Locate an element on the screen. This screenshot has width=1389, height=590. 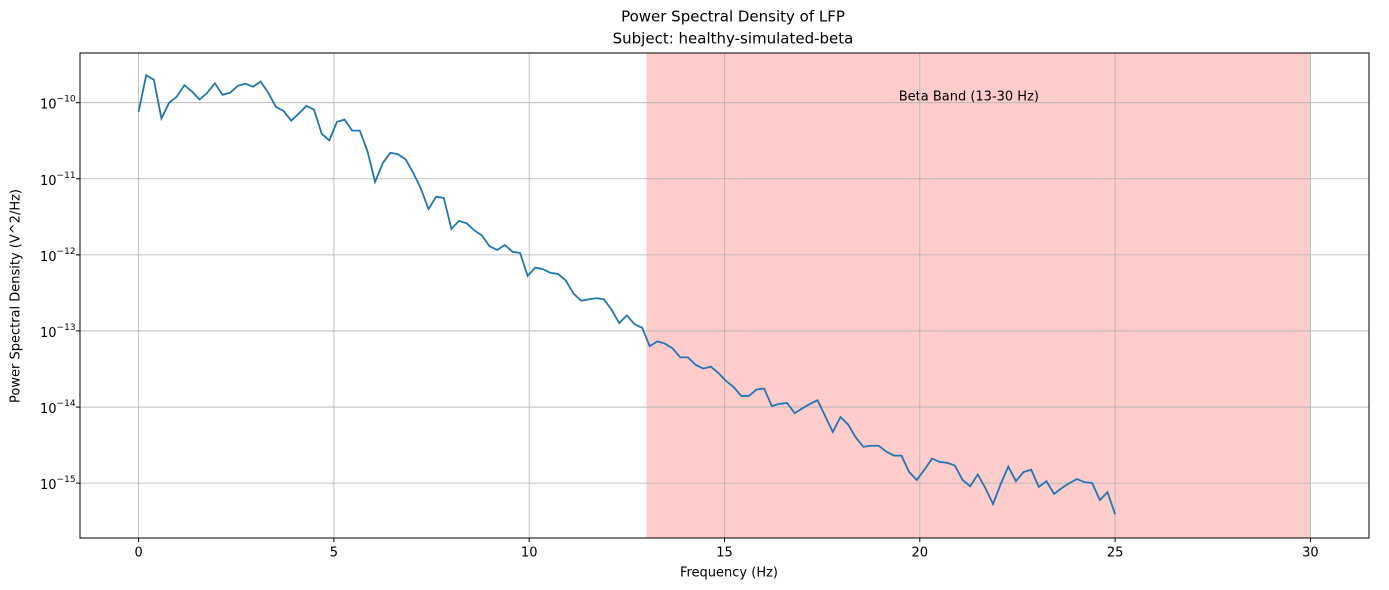
x-tick-label: 15 is located at coordinates (724, 553).